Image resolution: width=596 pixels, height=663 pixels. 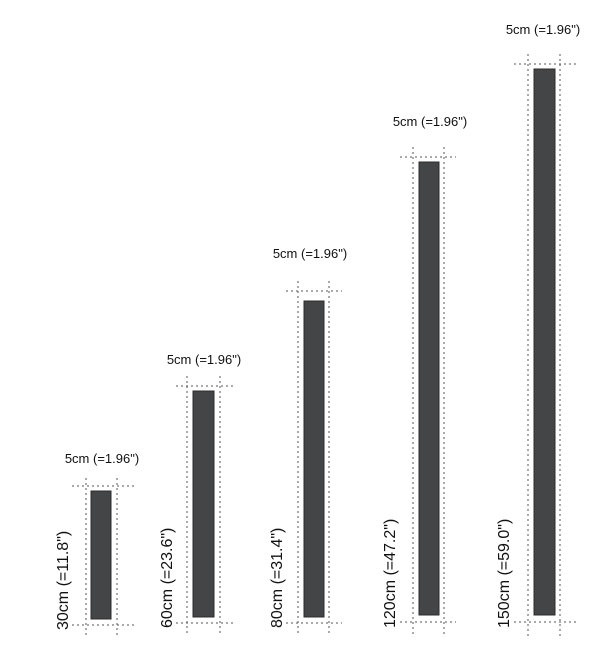 I want to click on height-label: 80cm (=31.4"), so click(x=277, y=578).